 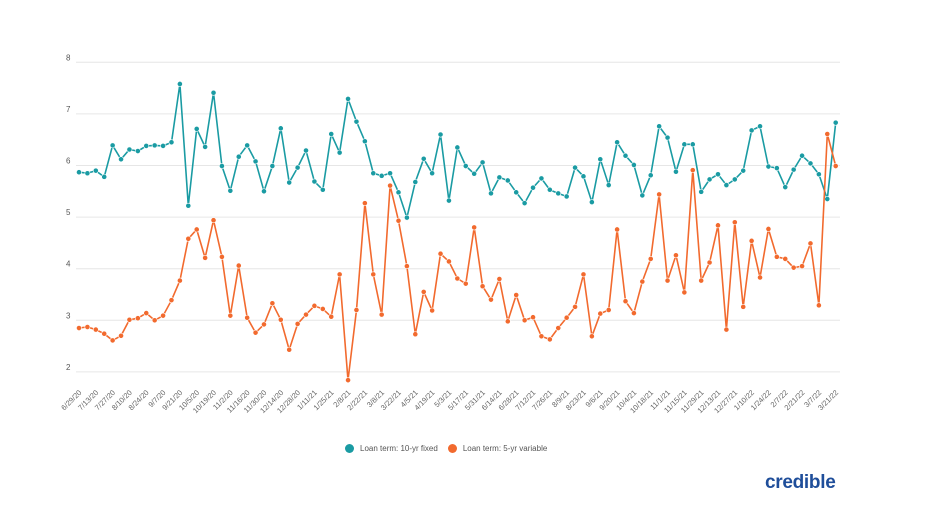 What do you see at coordinates (68, 315) in the screenshot?
I see `y-tick-label: 3` at bounding box center [68, 315].